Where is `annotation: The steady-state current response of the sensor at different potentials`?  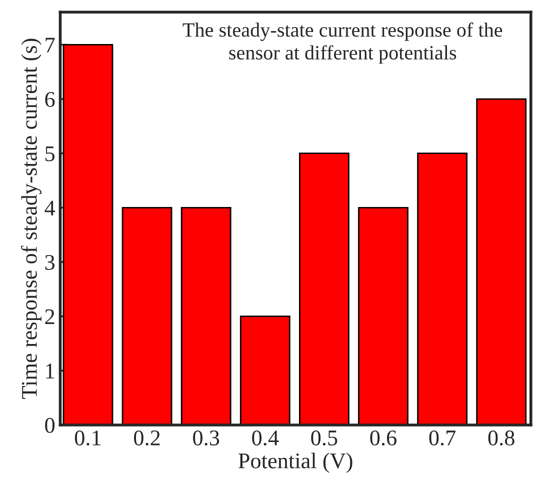
annotation: The steady-state current response of the sensor at different potentials is located at coordinates (342, 43).